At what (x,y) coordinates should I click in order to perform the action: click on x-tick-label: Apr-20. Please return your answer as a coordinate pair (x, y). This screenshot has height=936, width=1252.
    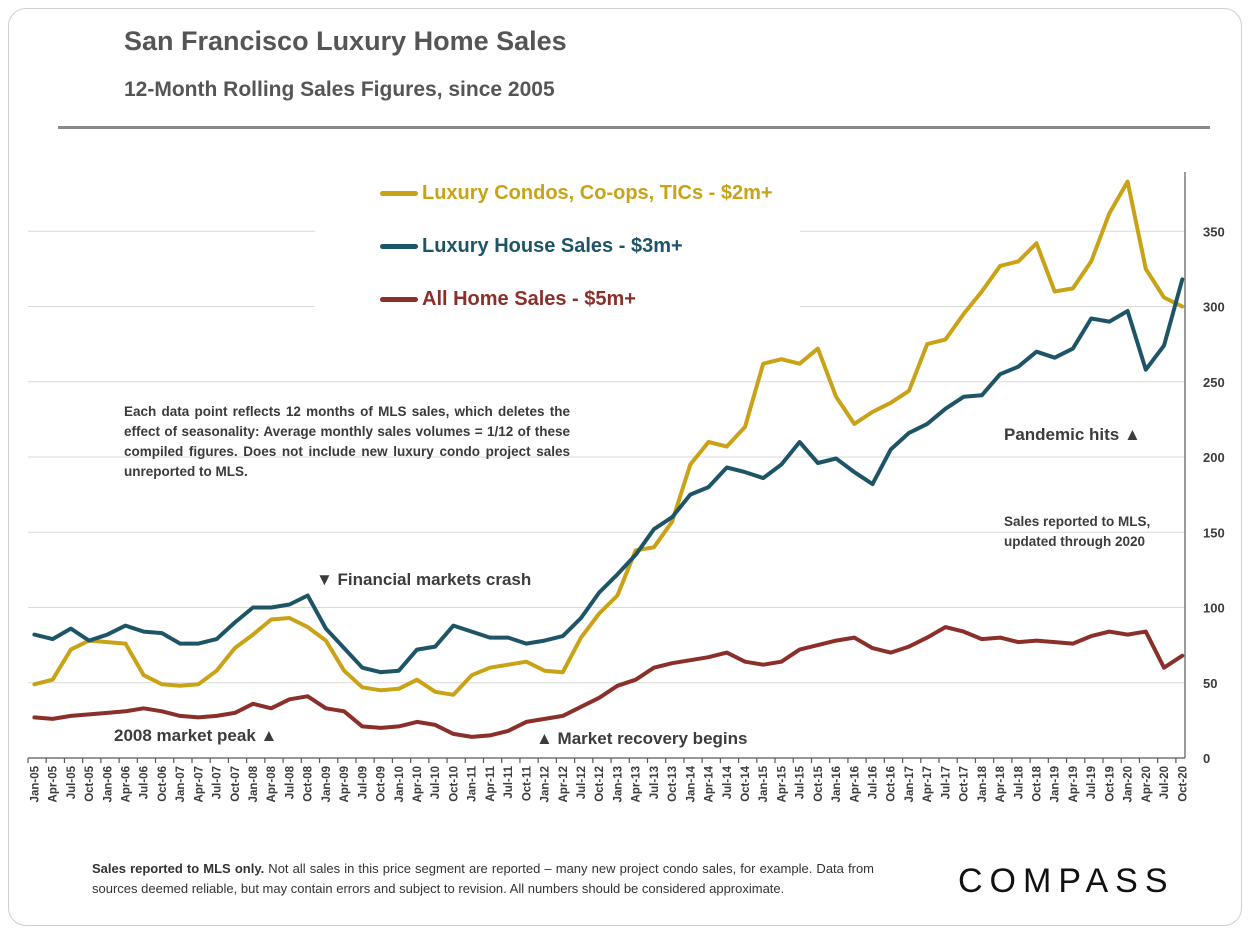
    Looking at the image, I should click on (1147, 784).